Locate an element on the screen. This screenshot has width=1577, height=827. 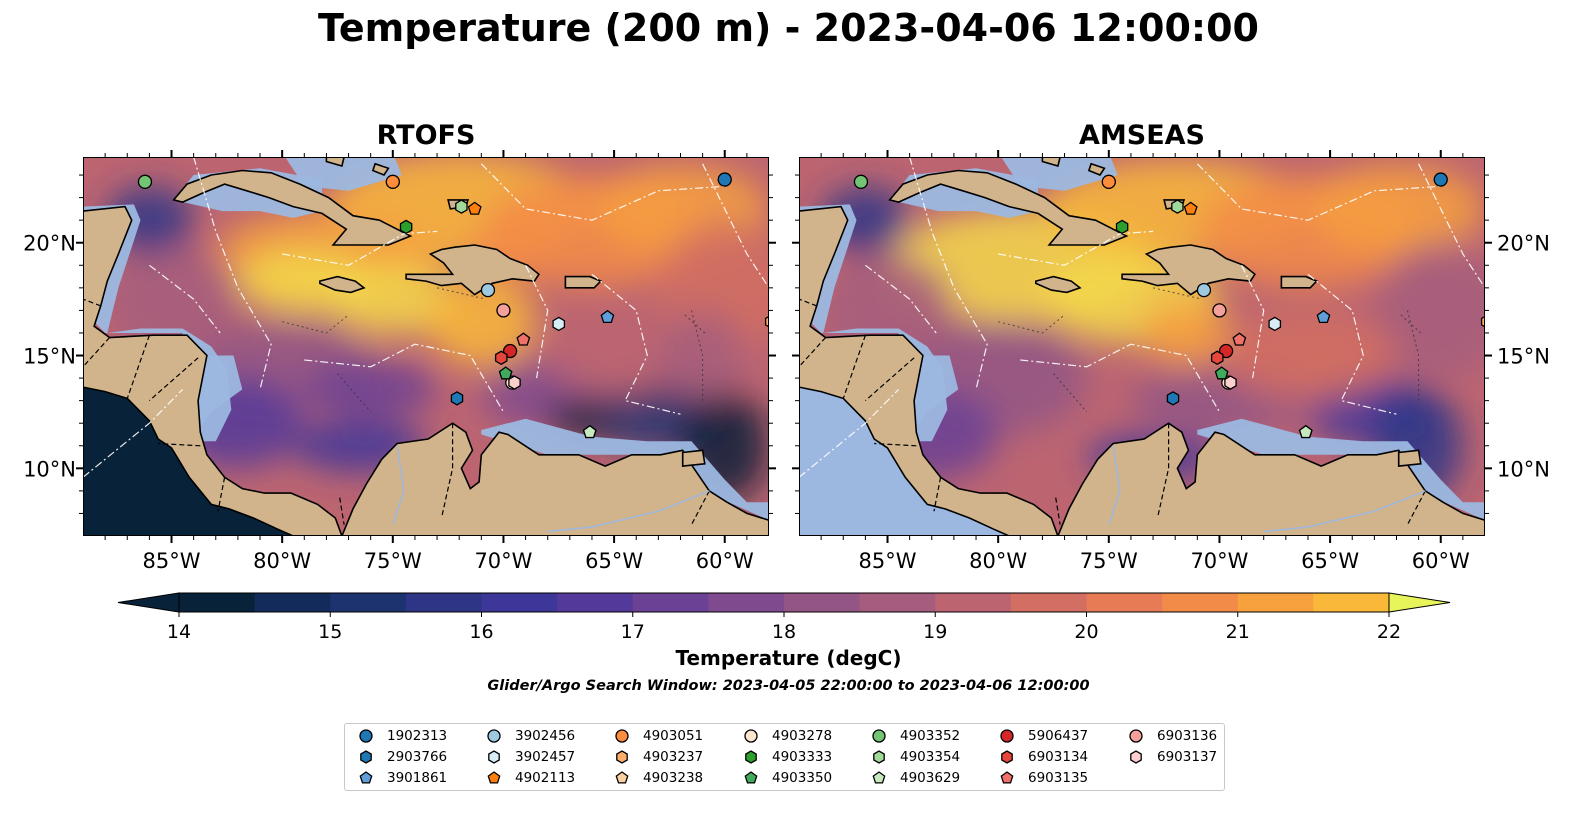
colorbar-label: Temperature (degC) is located at coordinates (788, 658).